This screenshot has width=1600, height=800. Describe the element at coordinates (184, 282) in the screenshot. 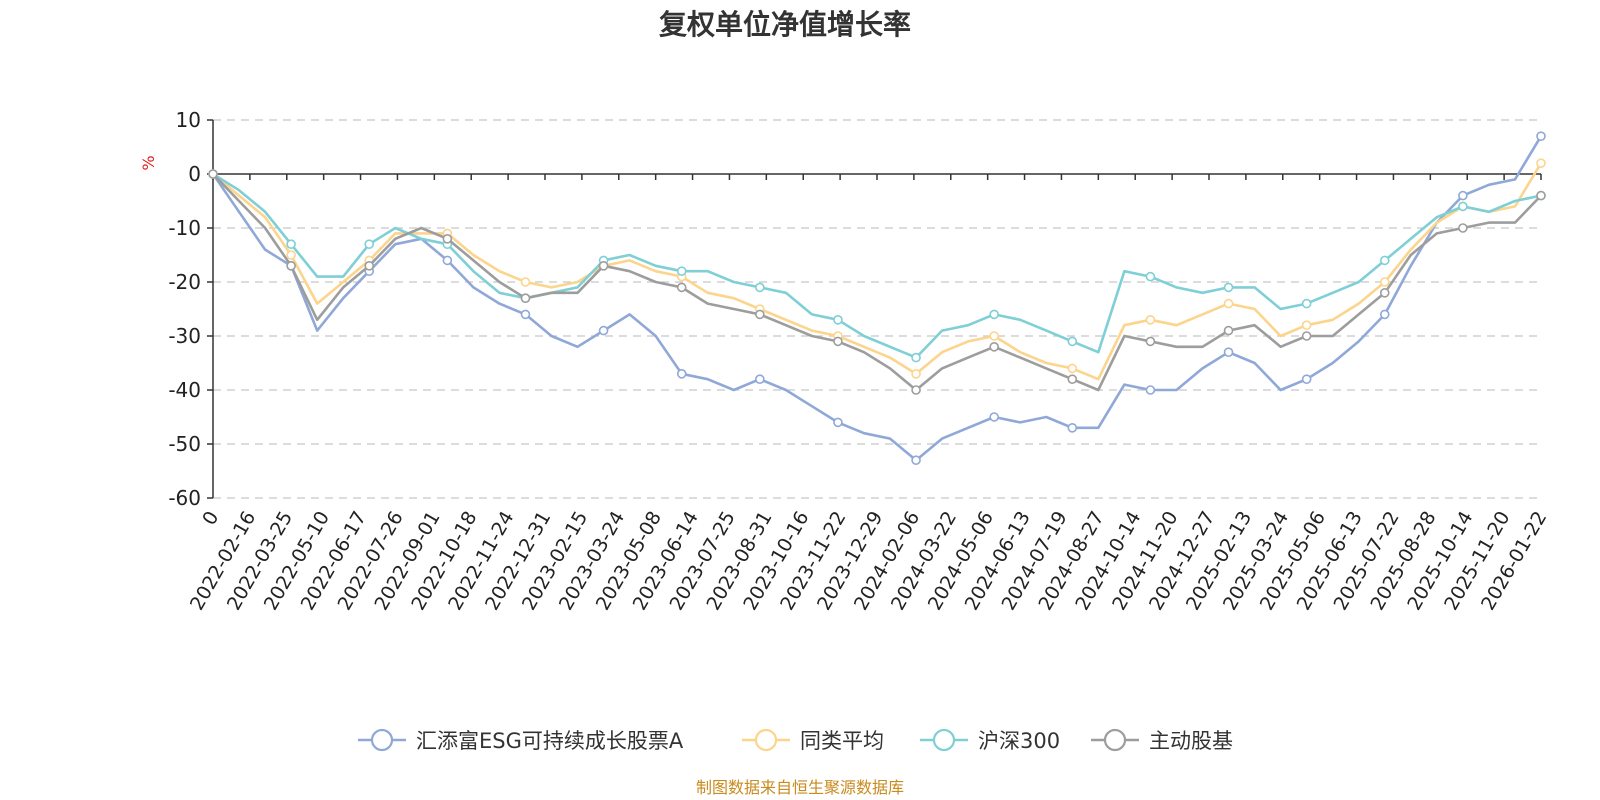

I see `y-tick-label: -20` at that location.